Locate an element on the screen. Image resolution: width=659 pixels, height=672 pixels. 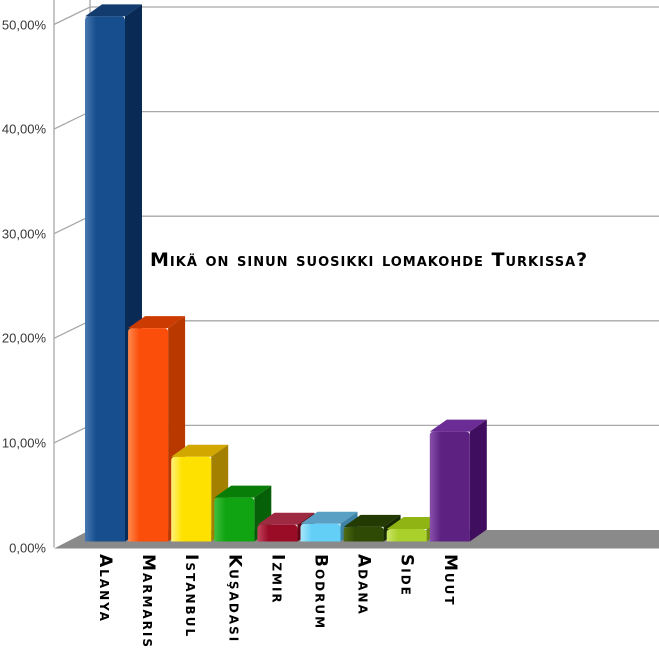
bar-muut is located at coordinates (458, 480).